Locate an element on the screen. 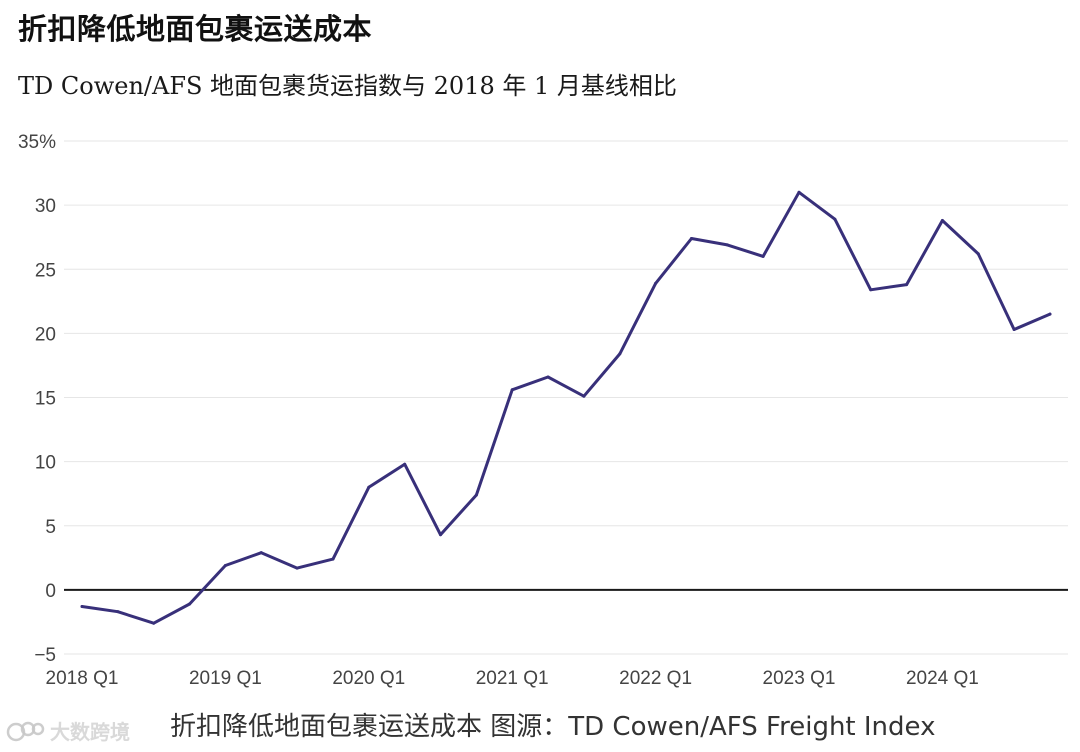 This screenshot has height=752, width=1080. watermark: 大数跨境 is located at coordinates (68, 730).